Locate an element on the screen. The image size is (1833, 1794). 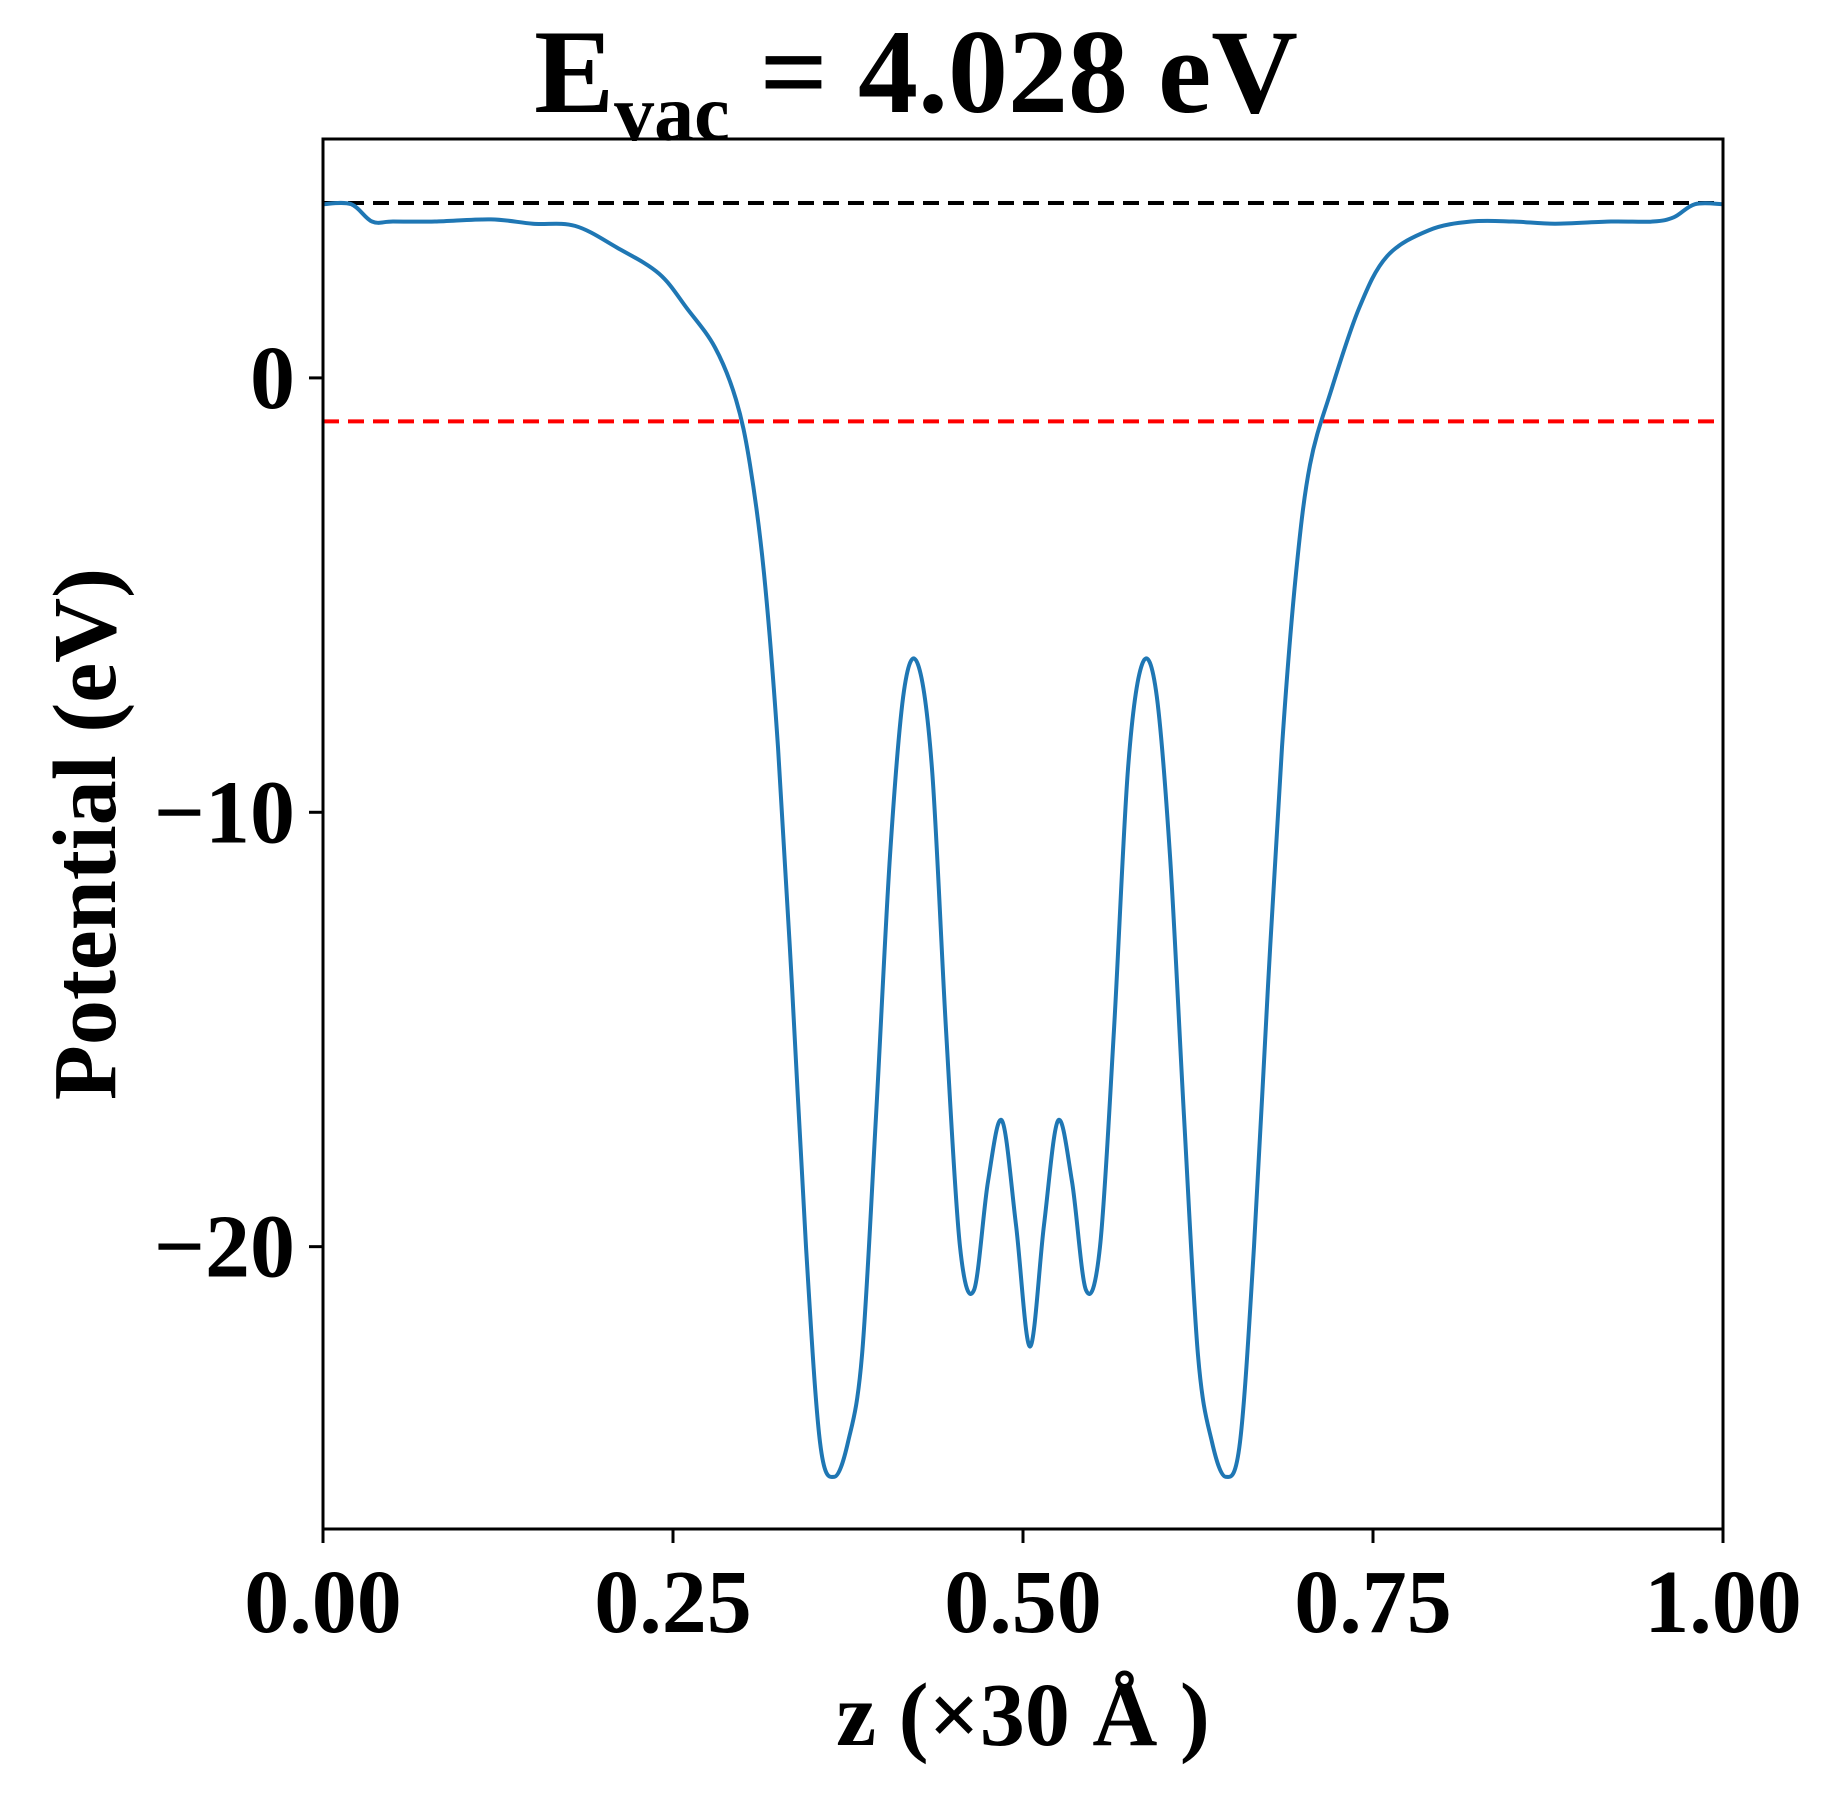
y-tick-label: 0 is located at coordinates (272, 378).